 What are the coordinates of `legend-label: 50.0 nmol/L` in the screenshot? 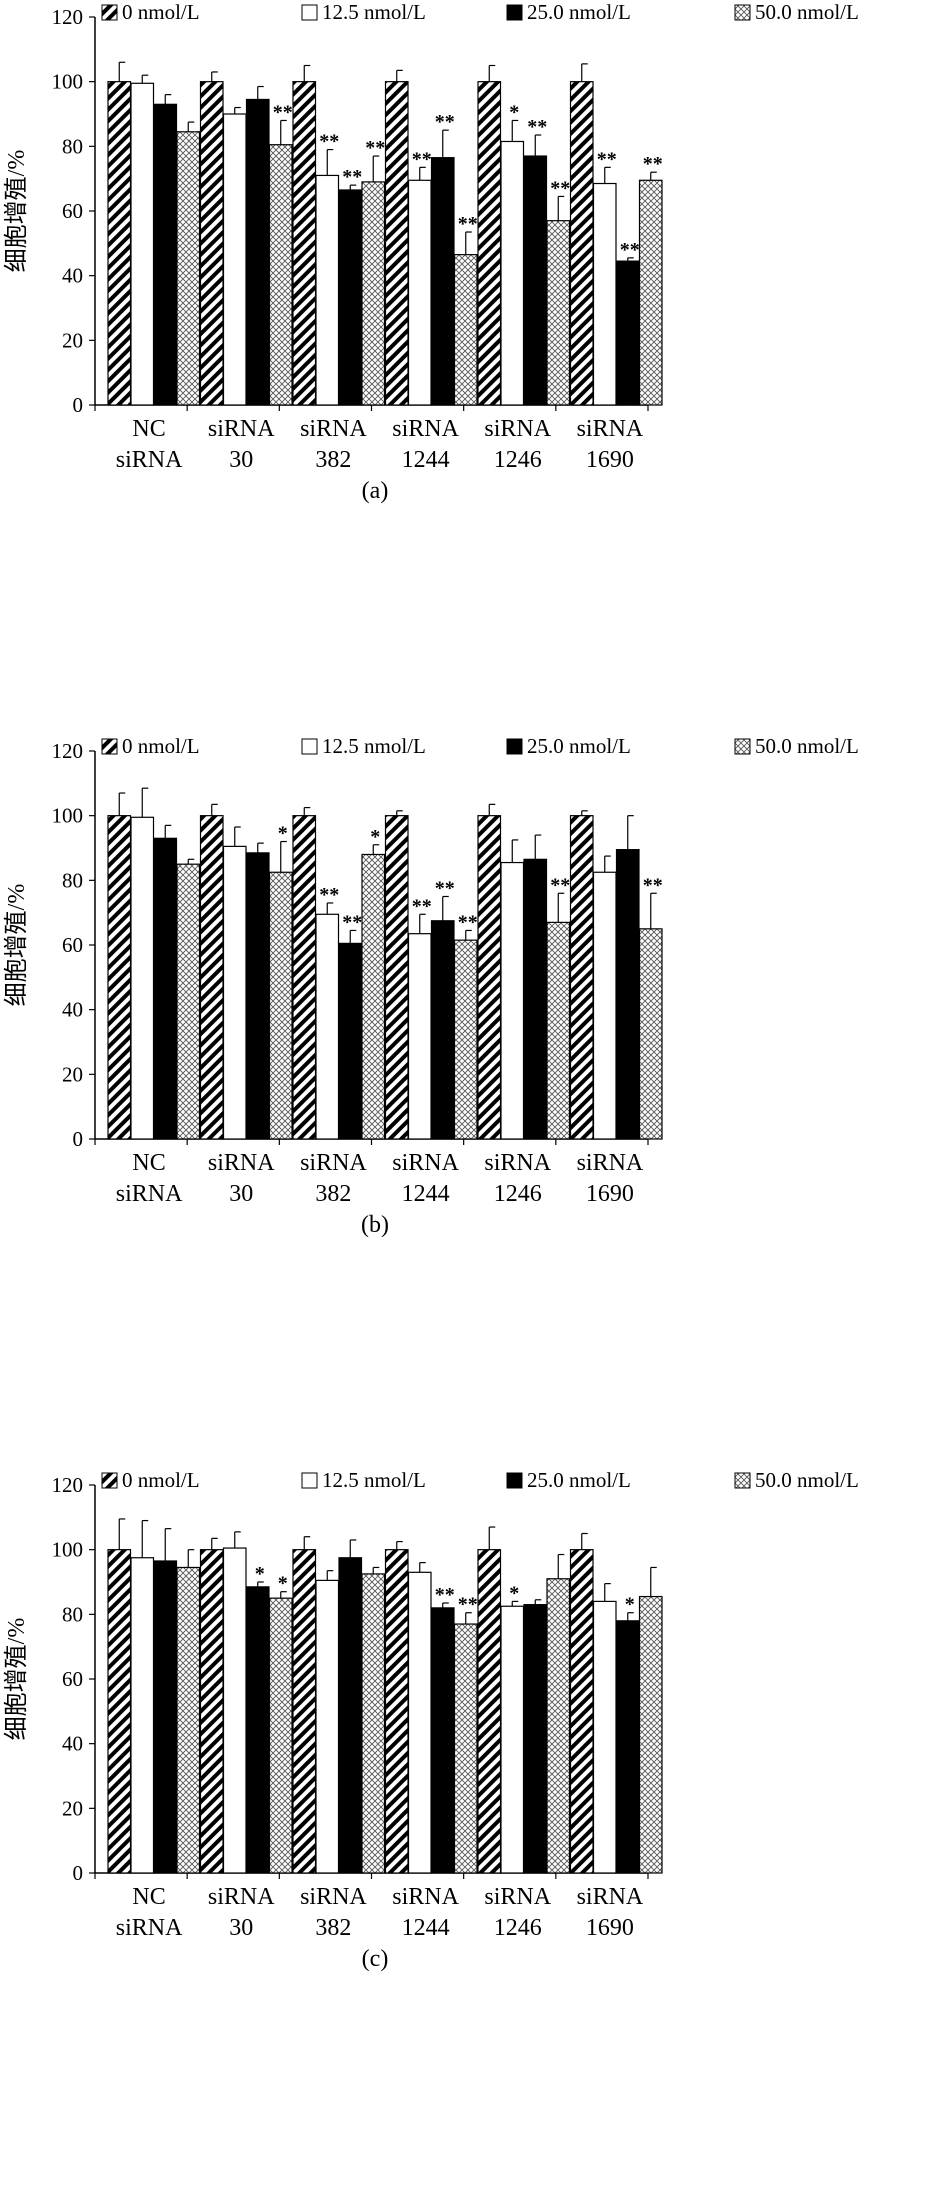 It's located at (807, 1480).